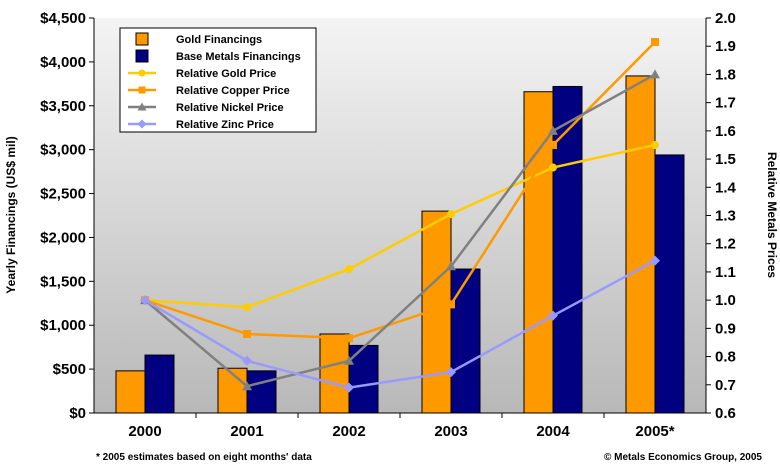 This screenshot has height=466, width=780. I want to click on right-tick-label-11: 1.7, so click(725, 103).